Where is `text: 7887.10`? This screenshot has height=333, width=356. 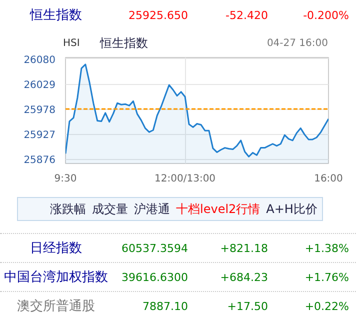
text: 7887.10 is located at coordinates (165, 306).